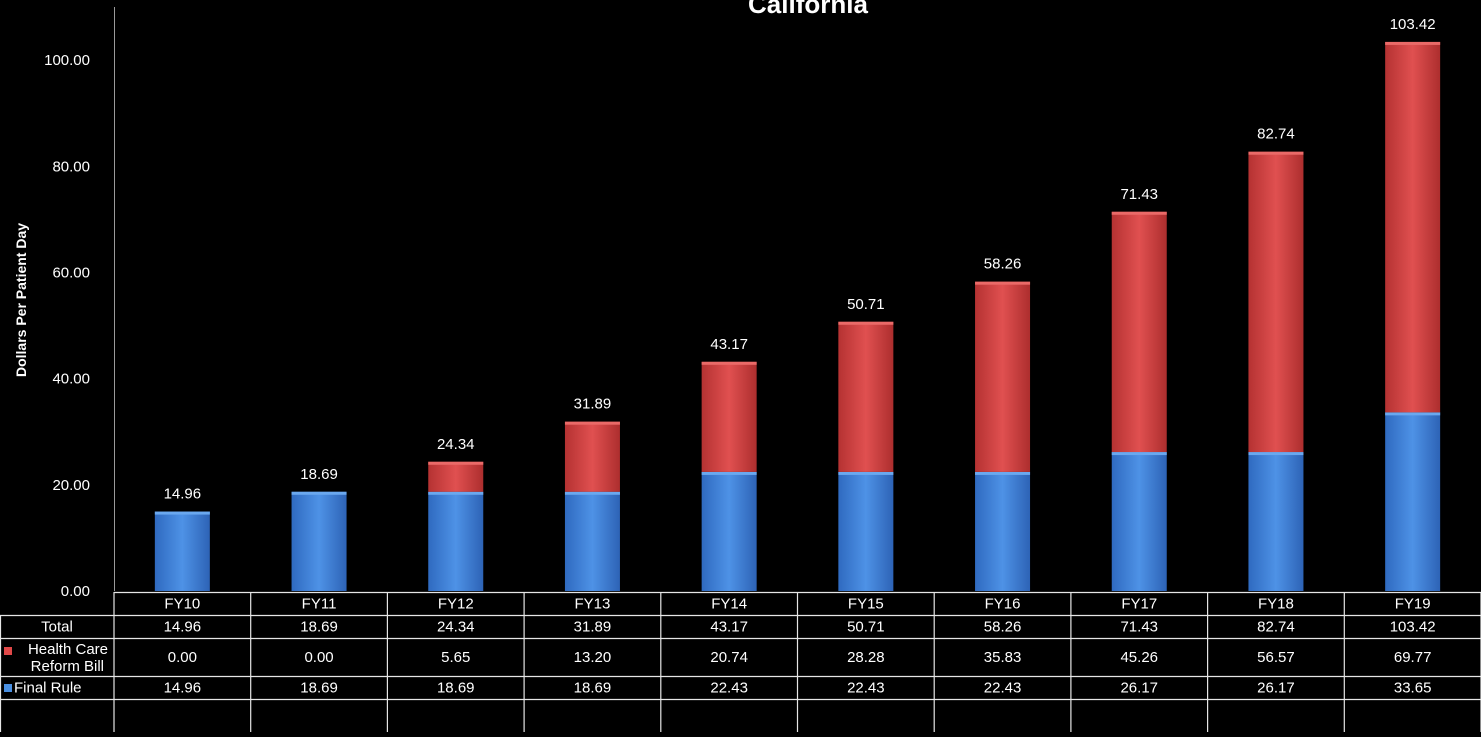  Describe the element at coordinates (455, 657) in the screenshot. I see `table-cell-health-care-reform-bill: 5.65` at that location.